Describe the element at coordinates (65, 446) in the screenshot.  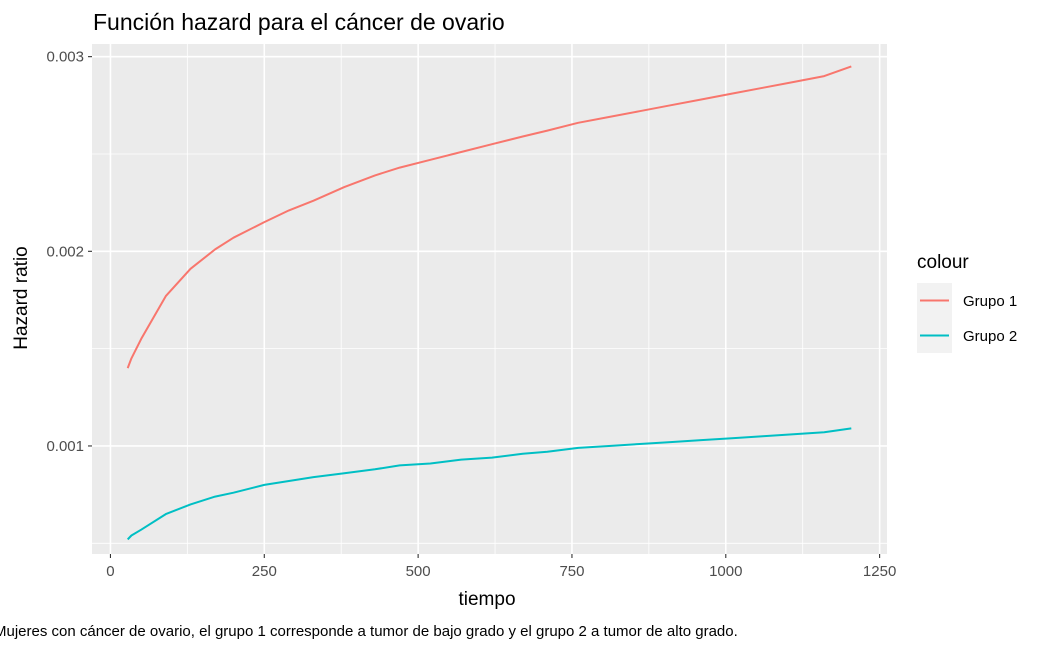
I see `y-tick-label: 0.001` at that location.